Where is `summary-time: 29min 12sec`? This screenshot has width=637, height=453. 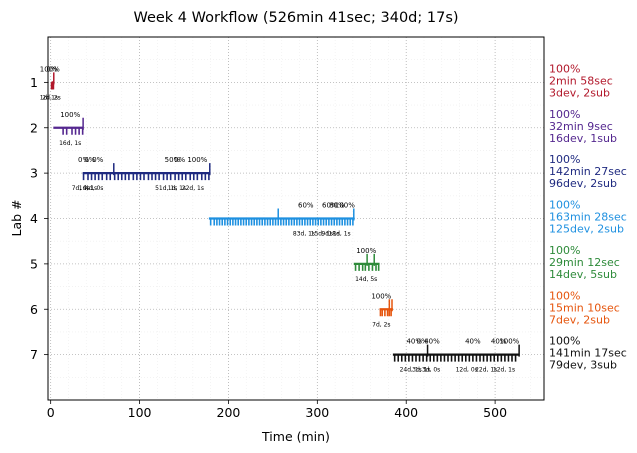
summary-time: 29min 12sec is located at coordinates (584, 262).